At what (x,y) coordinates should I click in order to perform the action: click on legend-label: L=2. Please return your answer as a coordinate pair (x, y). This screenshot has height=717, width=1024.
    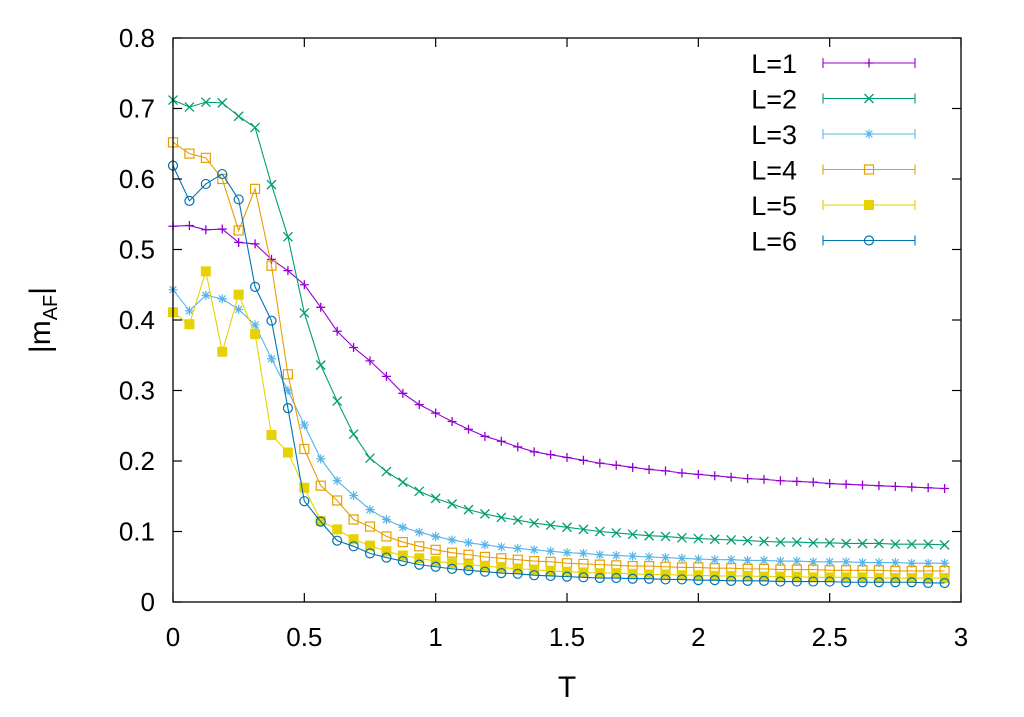
    Looking at the image, I should click on (774, 100).